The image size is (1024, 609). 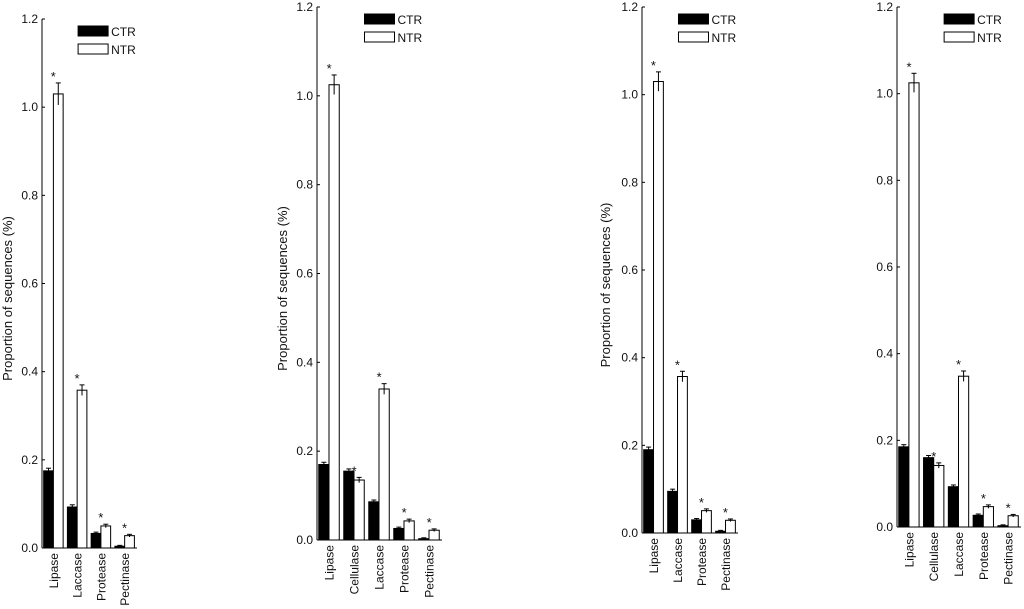 I want to click on category-label: Cellulase, so click(x=934, y=557).